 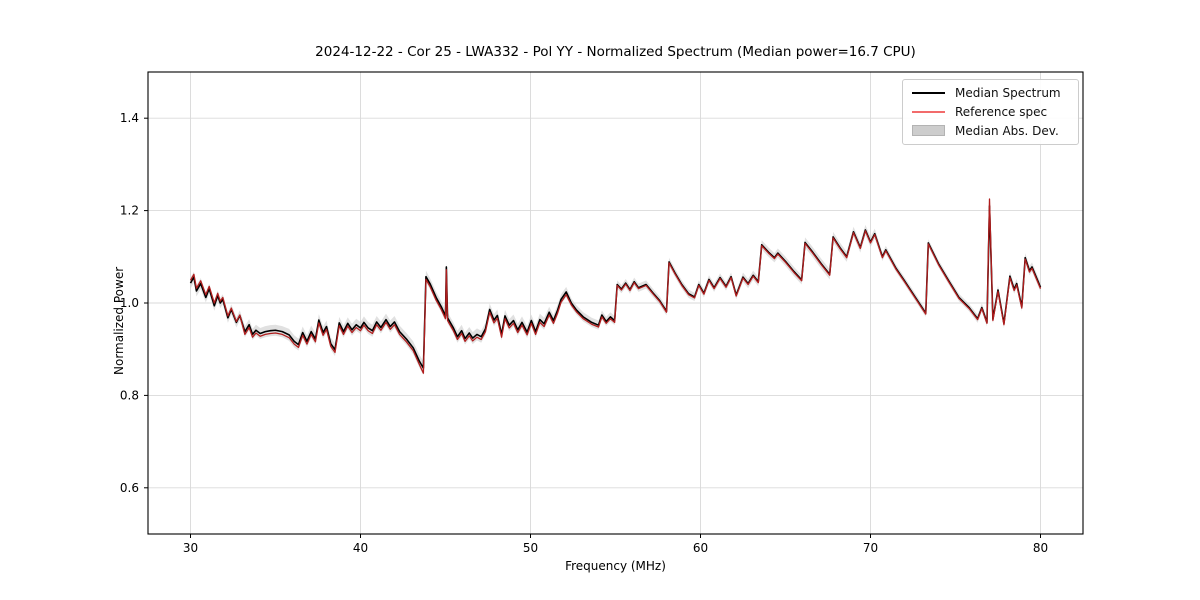 What do you see at coordinates (1007, 130) in the screenshot?
I see `legend-label: Median Abs. Dev.` at bounding box center [1007, 130].